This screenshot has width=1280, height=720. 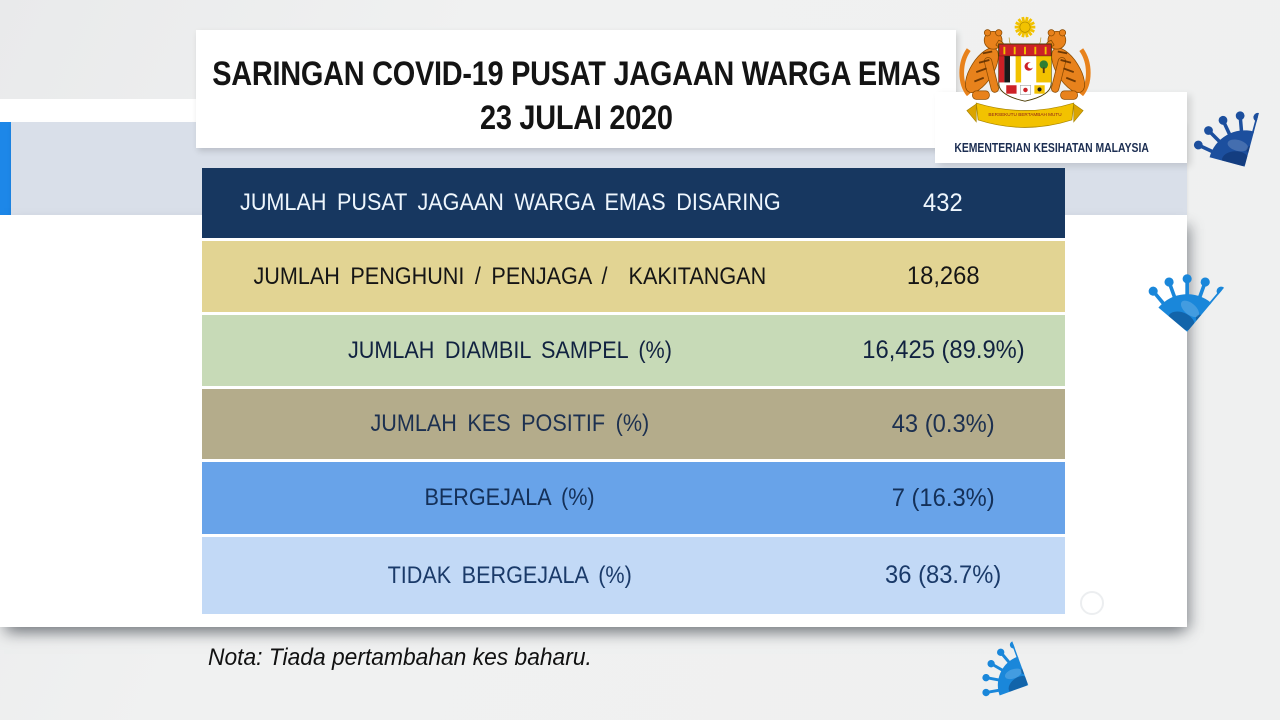 I want to click on row-value-cell: 16,425 (89.9%), so click(x=943, y=350).